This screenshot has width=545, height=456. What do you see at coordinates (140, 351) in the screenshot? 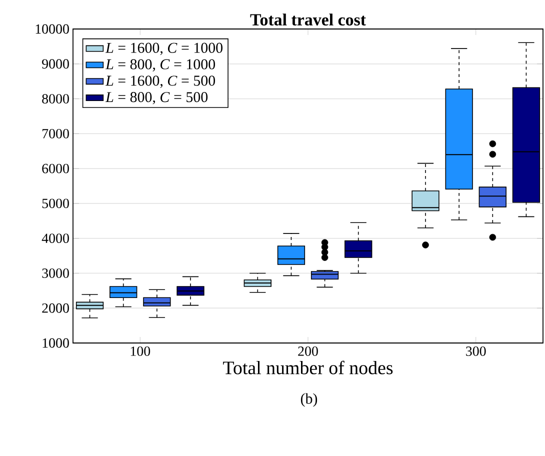
I see `x-tick-label: 100` at bounding box center [140, 351].